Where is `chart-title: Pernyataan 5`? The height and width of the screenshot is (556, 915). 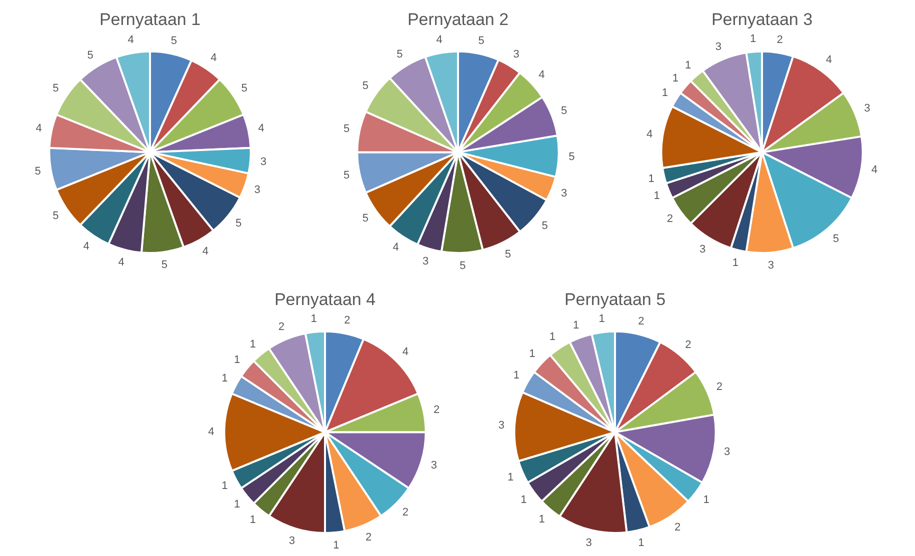
chart-title: Pernyataan 5 is located at coordinates (615, 299).